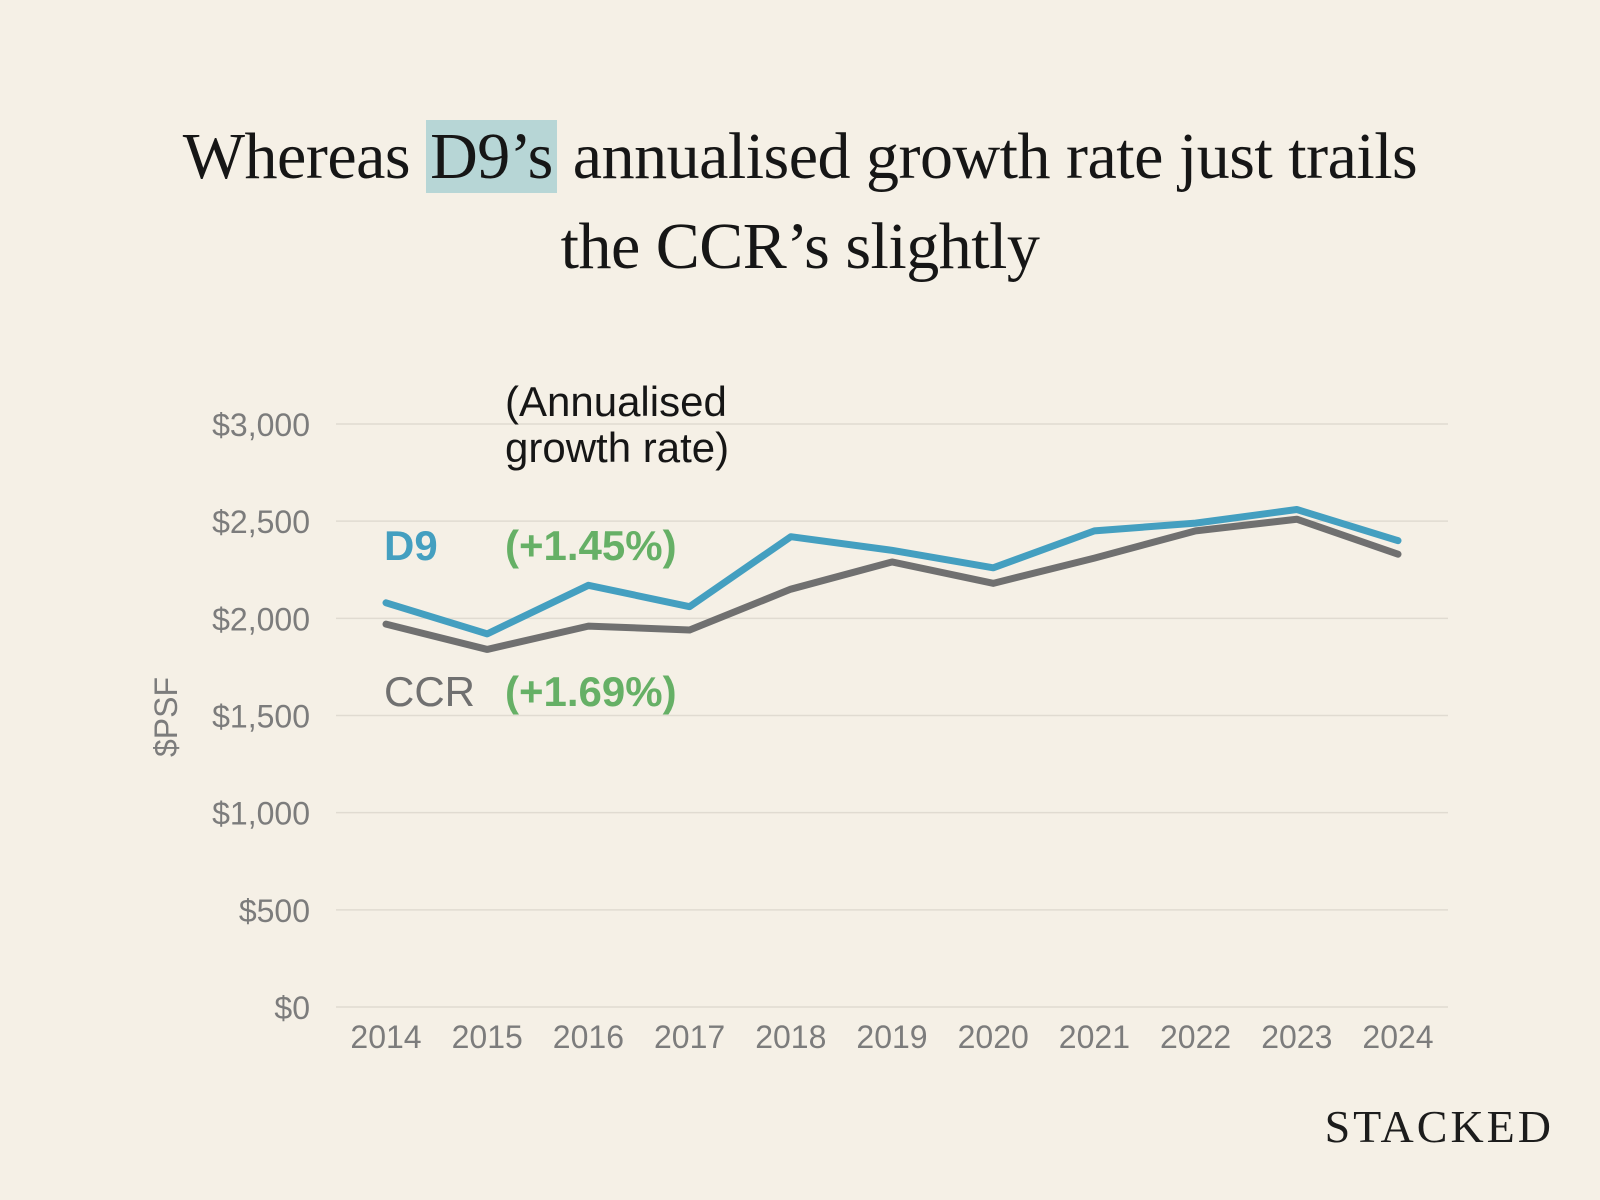  Describe the element at coordinates (689, 1037) in the screenshot. I see `x-tick-label: 2017` at that location.